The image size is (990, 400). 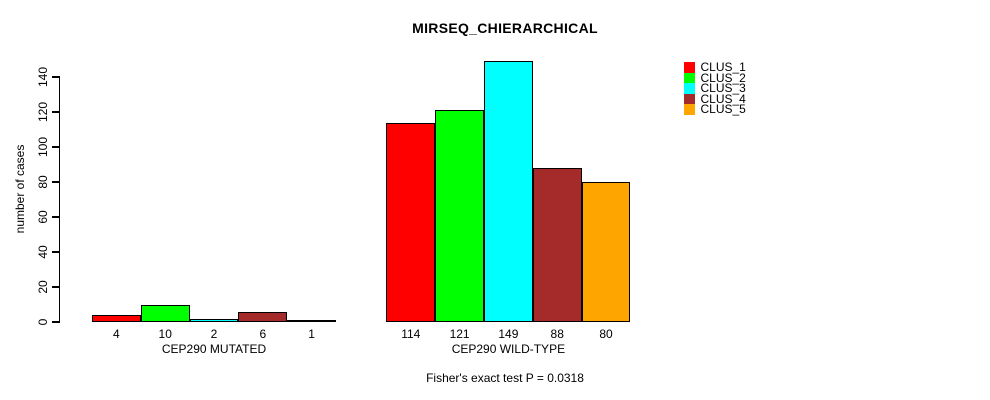 I want to click on legend-row: CLUS_3, so click(x=715, y=88).